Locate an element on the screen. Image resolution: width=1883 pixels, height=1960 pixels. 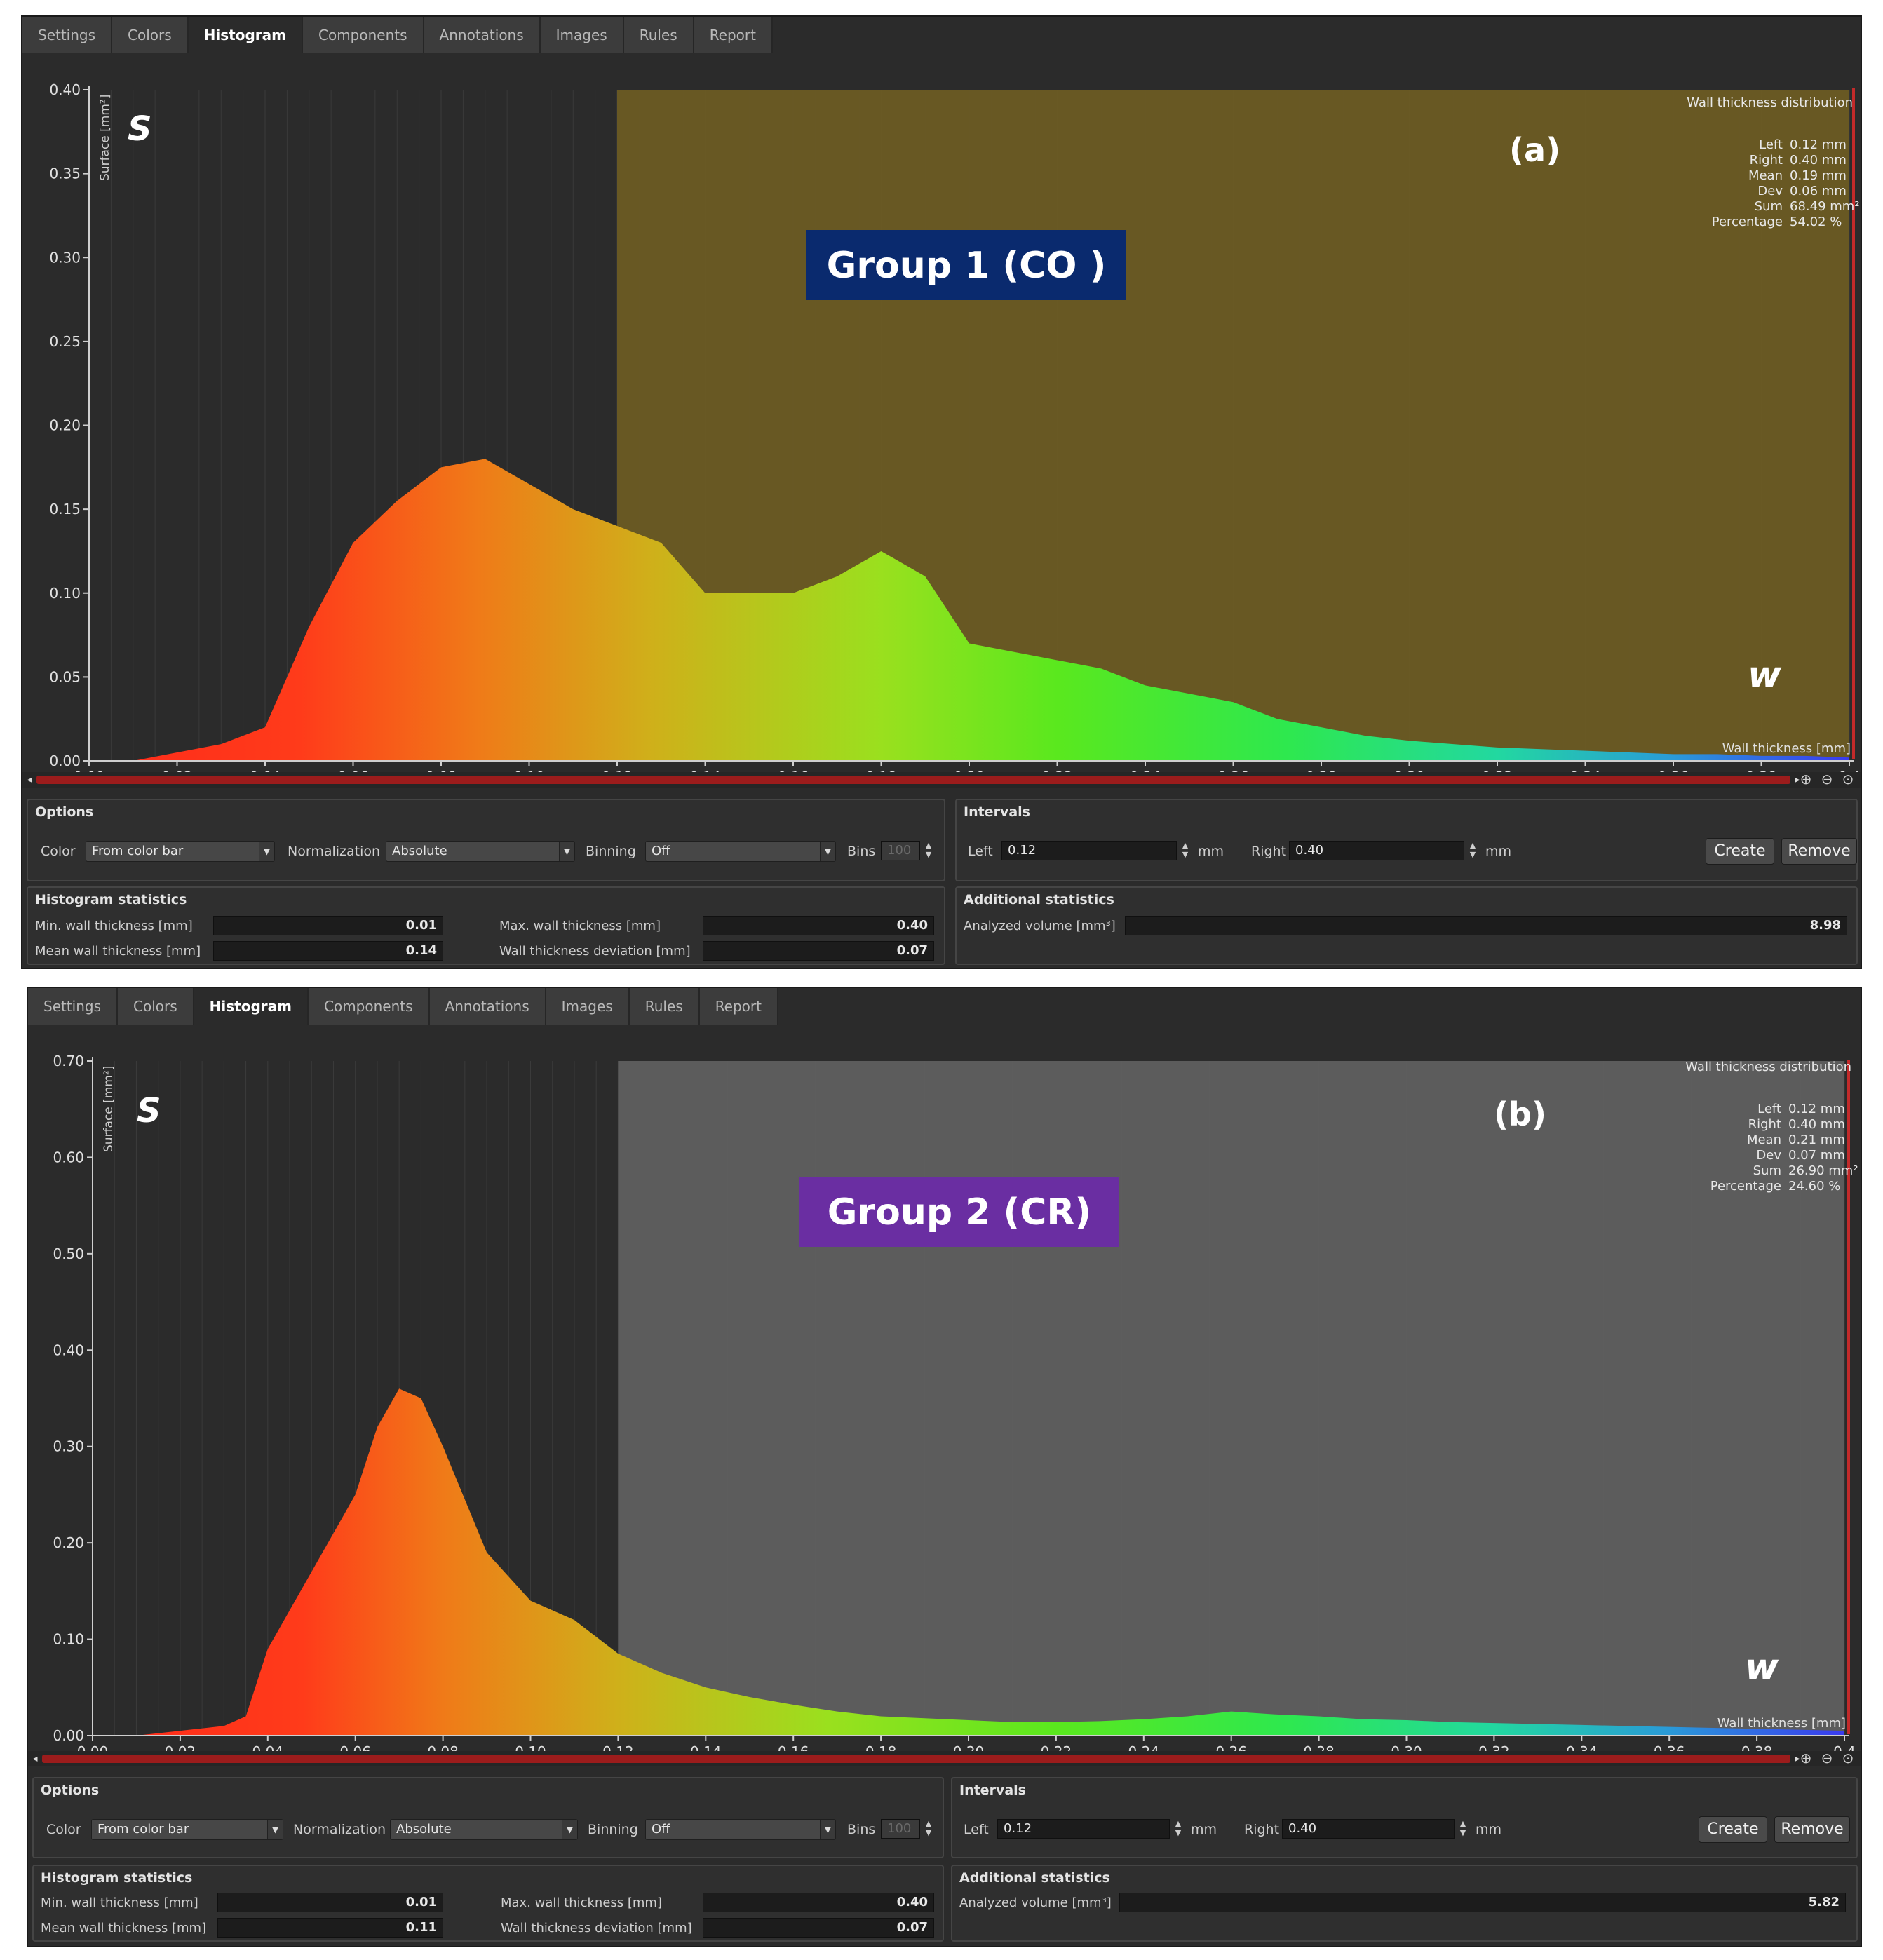
group-label: Group 1 (CO ) is located at coordinates (967, 266).